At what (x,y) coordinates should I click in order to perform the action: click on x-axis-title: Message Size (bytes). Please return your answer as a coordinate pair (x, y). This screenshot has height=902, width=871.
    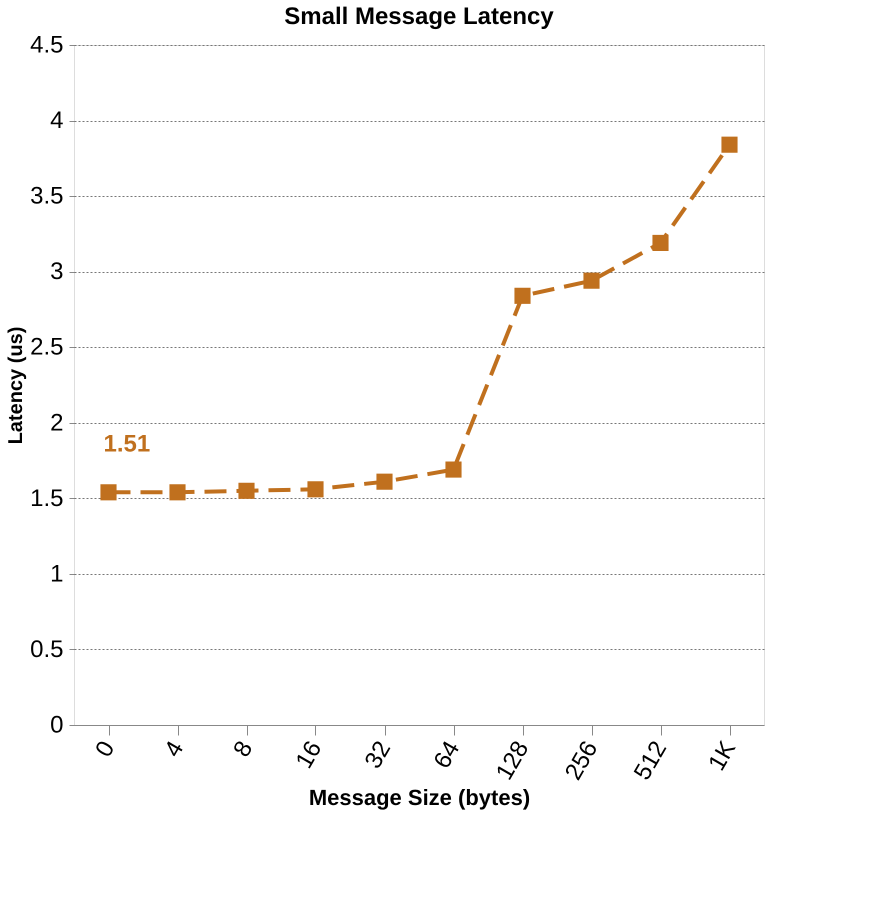
    Looking at the image, I should click on (419, 797).